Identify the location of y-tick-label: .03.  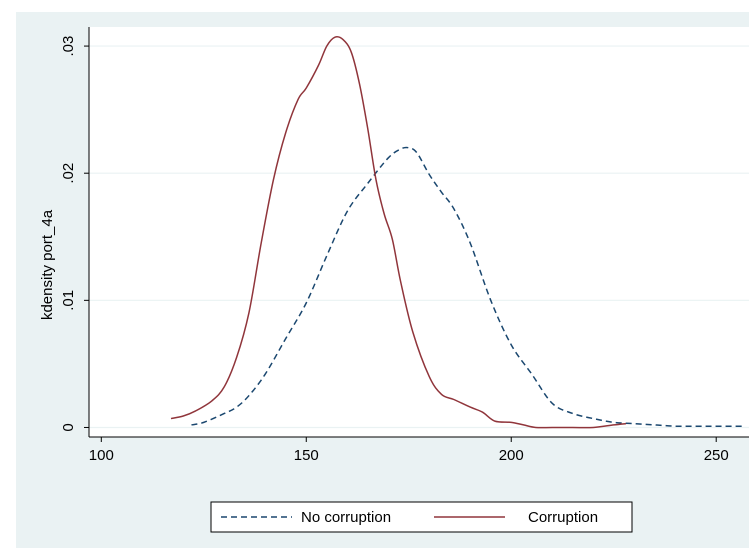
(68, 46).